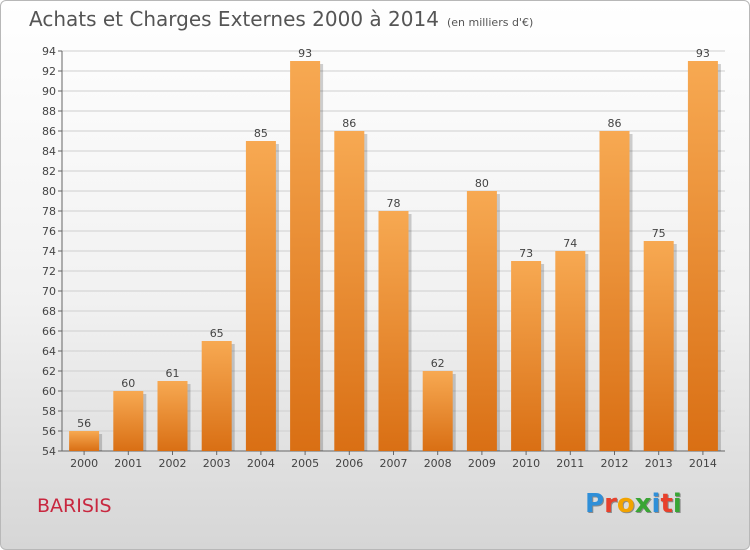 The width and height of the screenshot is (750, 550). What do you see at coordinates (614, 291) in the screenshot?
I see `bar-2012` at bounding box center [614, 291].